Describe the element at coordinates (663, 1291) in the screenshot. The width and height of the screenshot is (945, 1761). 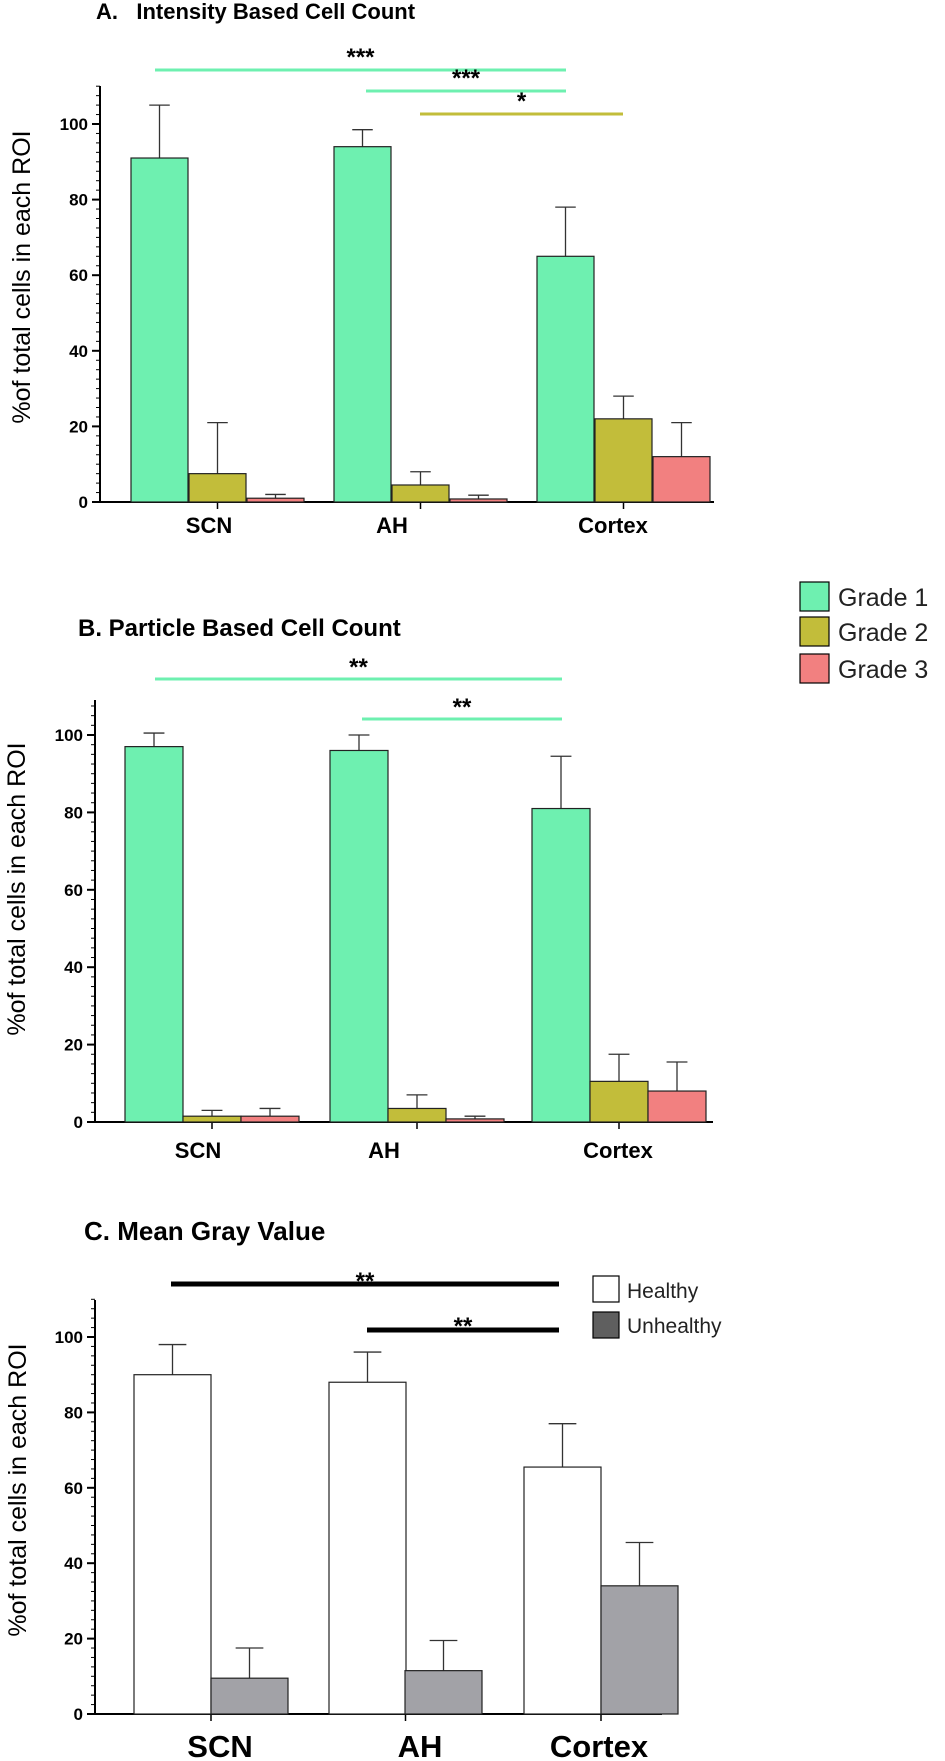
I see `legend-label-healthy: Healthy` at that location.